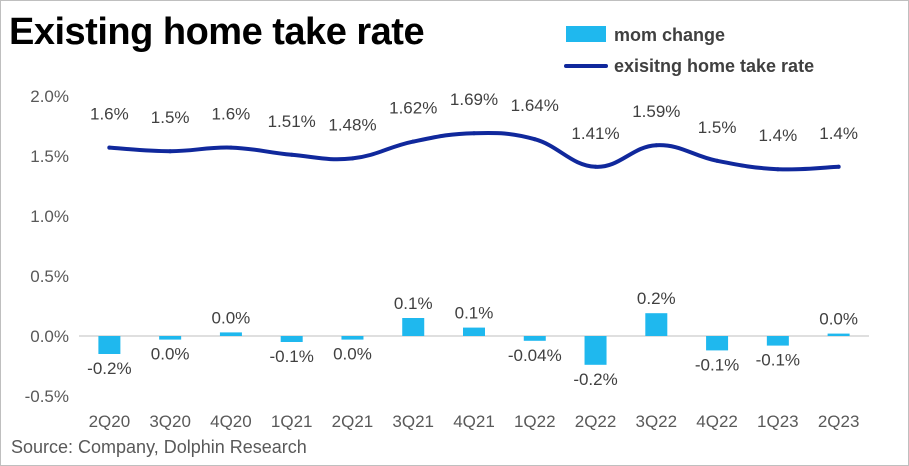 This screenshot has height=466, width=909. What do you see at coordinates (657, 421) in the screenshot?
I see `x-tick-label: 3Q22` at bounding box center [657, 421].